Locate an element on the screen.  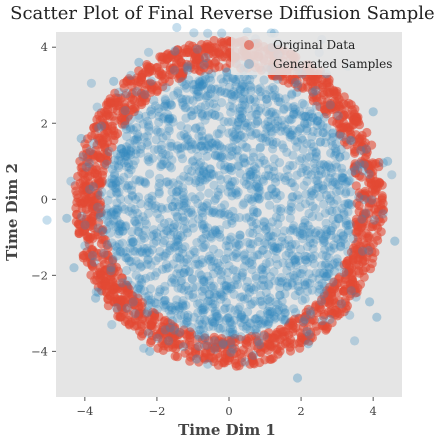
legend-marker-generated is located at coordinates (249, 64).